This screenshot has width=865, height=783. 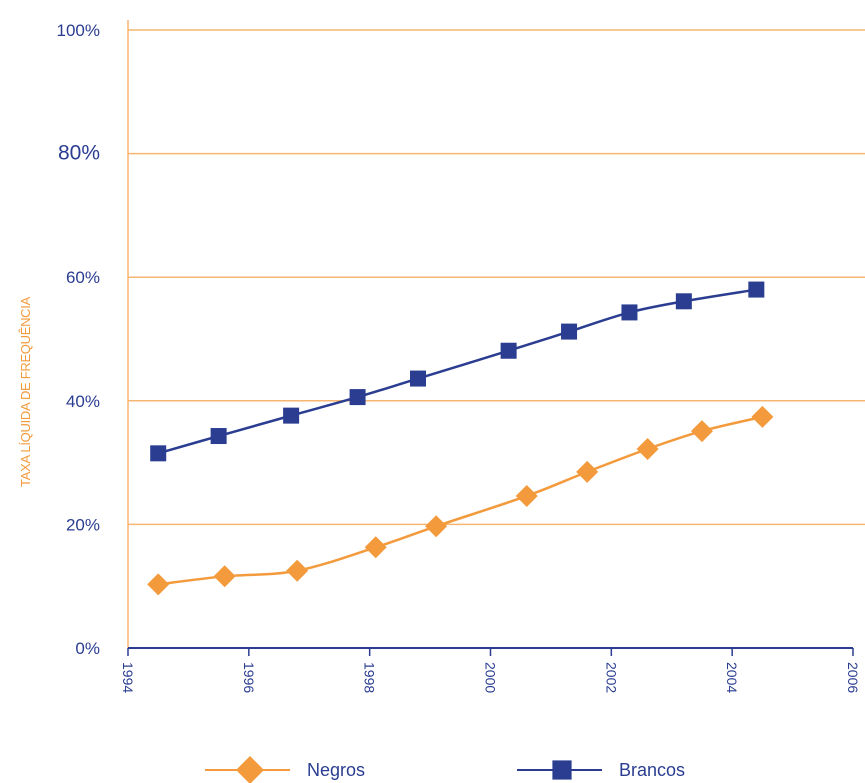 What do you see at coordinates (128, 677) in the screenshot?
I see `x-tick-label: 1994` at bounding box center [128, 677].